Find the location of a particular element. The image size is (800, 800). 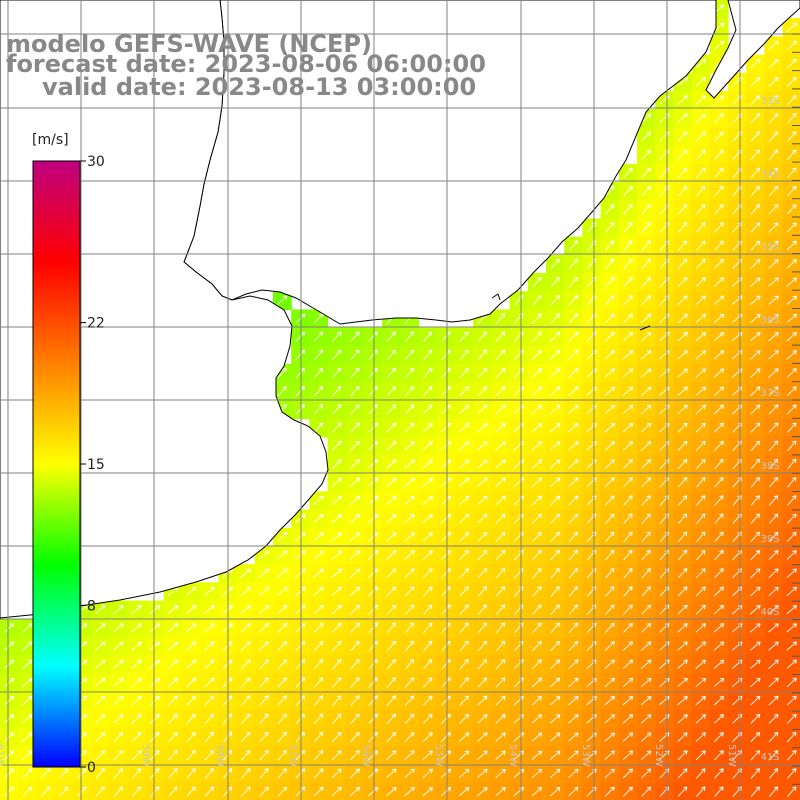

lat-label: 38S is located at coordinates (769, 466).